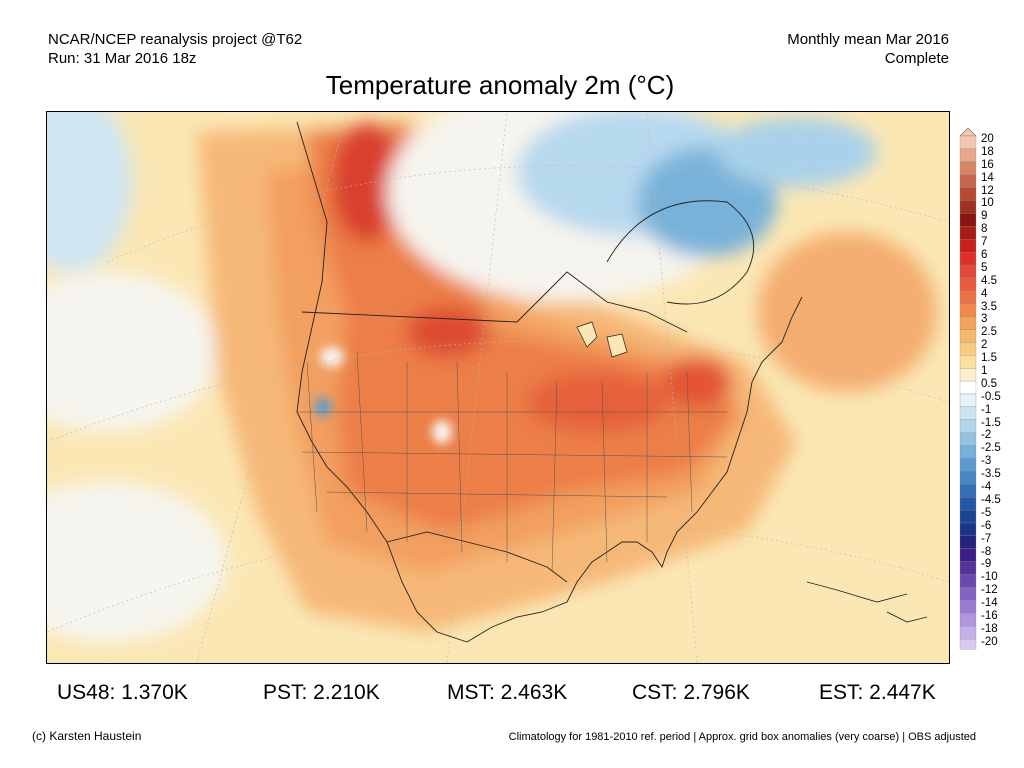 The width and height of the screenshot is (1024, 768). What do you see at coordinates (989, 332) in the screenshot?
I see `colorbar-tick-label: 2.5` at bounding box center [989, 332].